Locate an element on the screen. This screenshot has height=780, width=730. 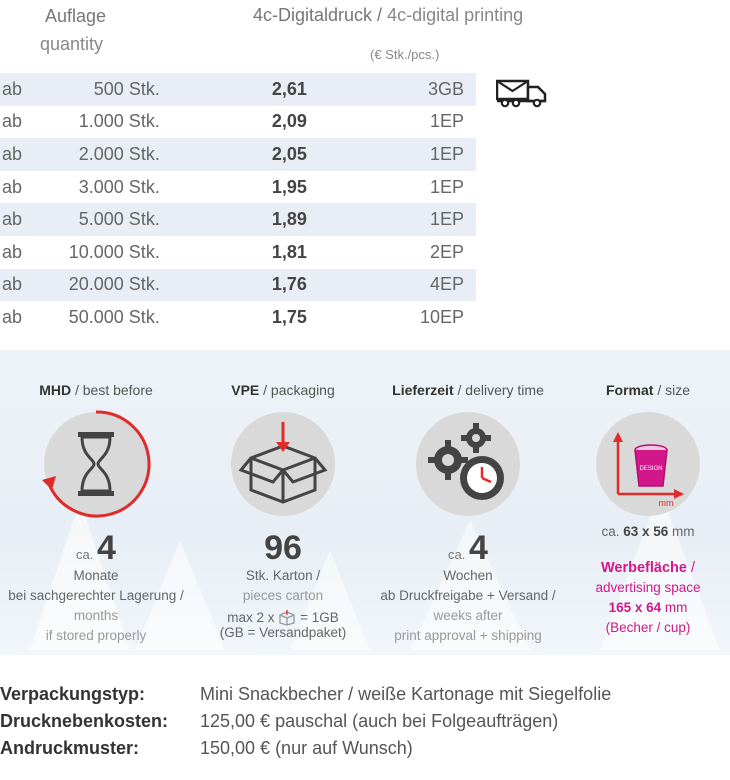
lieferzeit-title: Lieferzeit / delivery time is located at coordinates (468, 390).